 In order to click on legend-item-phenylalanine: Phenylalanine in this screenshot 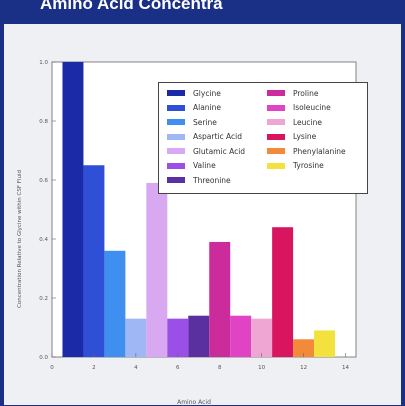, I will do `click(306, 151)`.